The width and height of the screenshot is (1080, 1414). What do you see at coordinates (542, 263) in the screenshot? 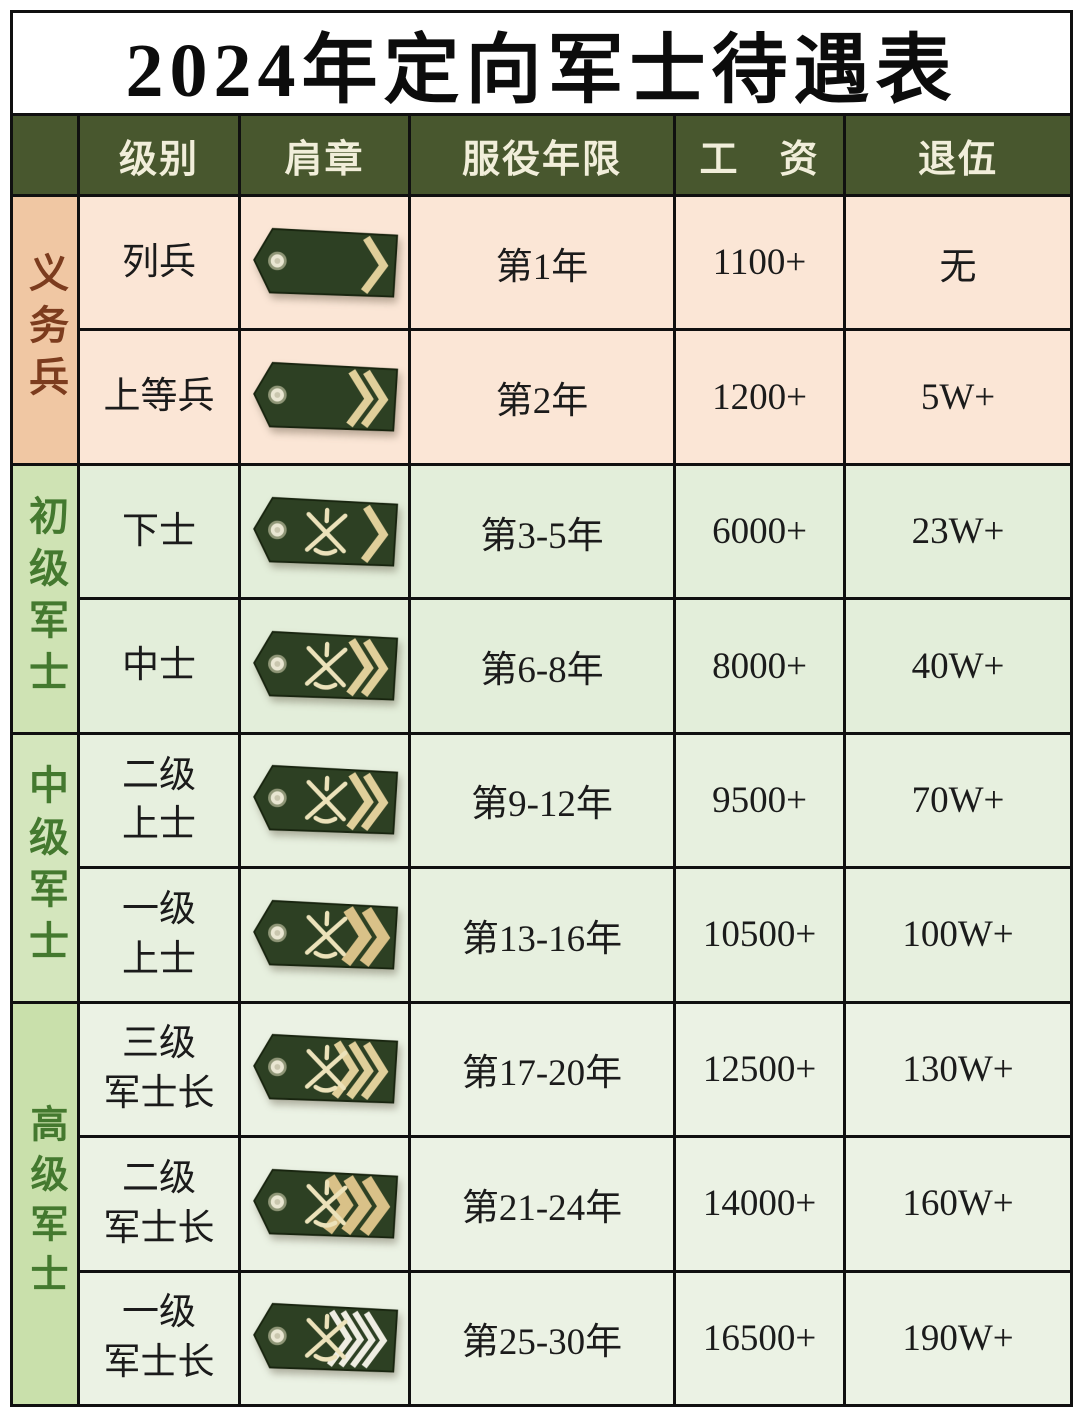
I see `cell-years: 第1年` at bounding box center [542, 263].